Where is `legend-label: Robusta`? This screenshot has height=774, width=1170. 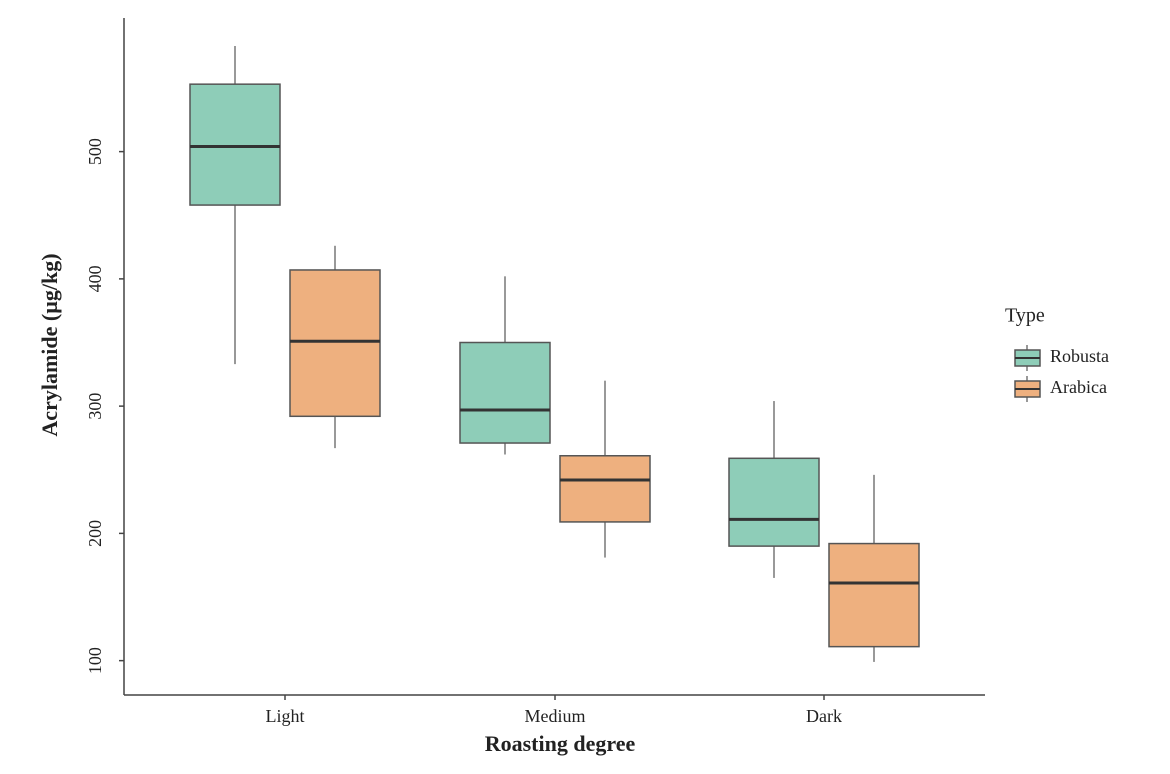
legend-label: Robusta is located at coordinates (1079, 356).